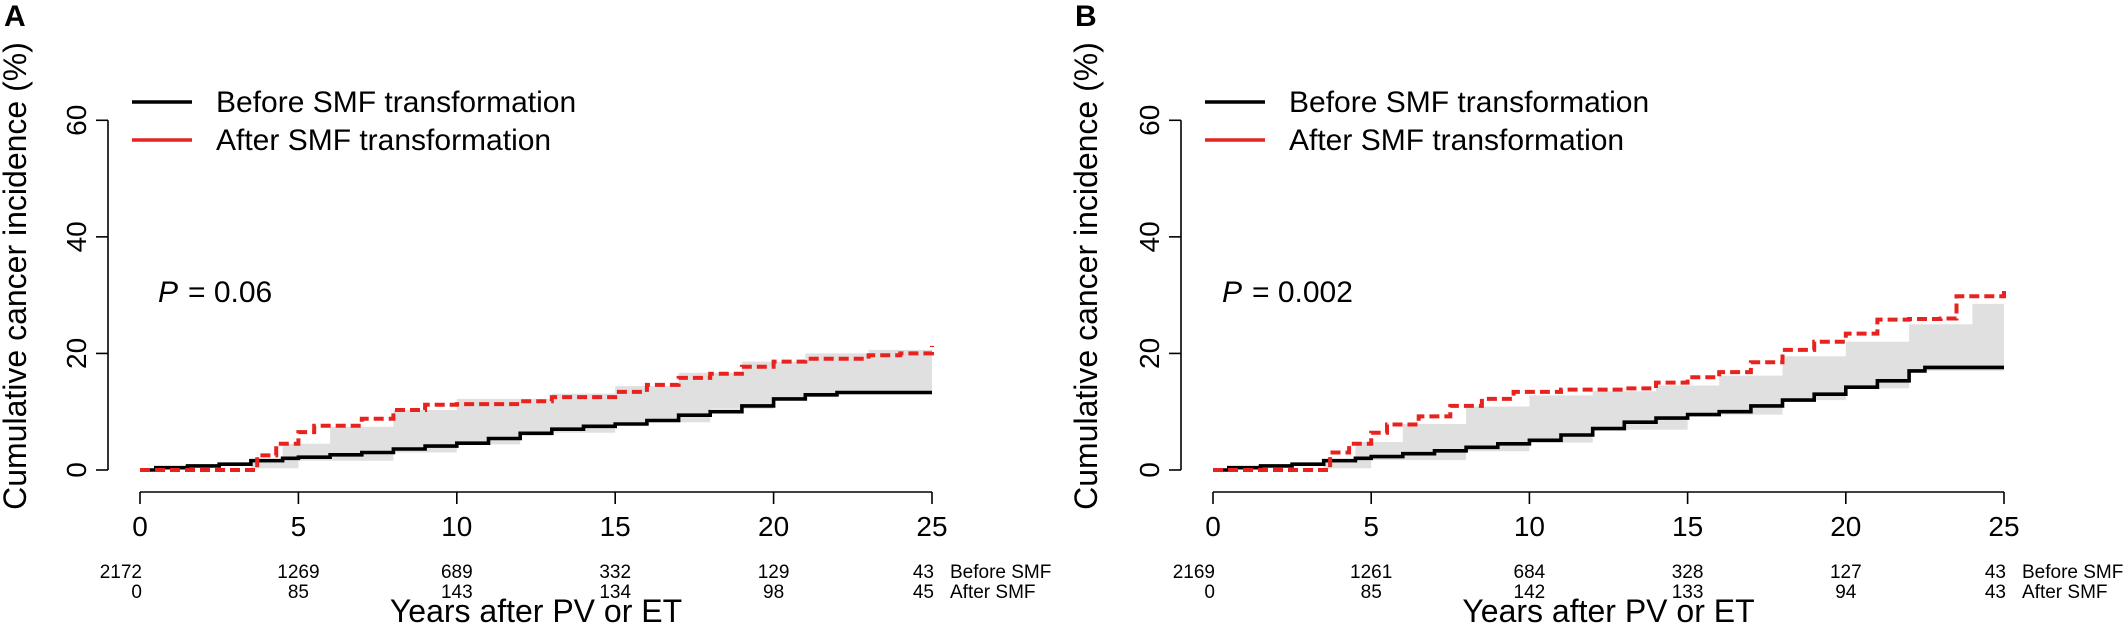  Describe the element at coordinates (1302, 292) in the screenshot. I see `p-value: = 0.002` at that location.